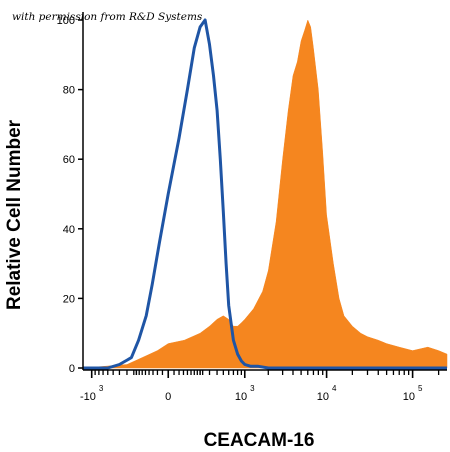  What do you see at coordinates (259, 440) in the screenshot?
I see `x-axis-title: CEACAM-16` at bounding box center [259, 440].